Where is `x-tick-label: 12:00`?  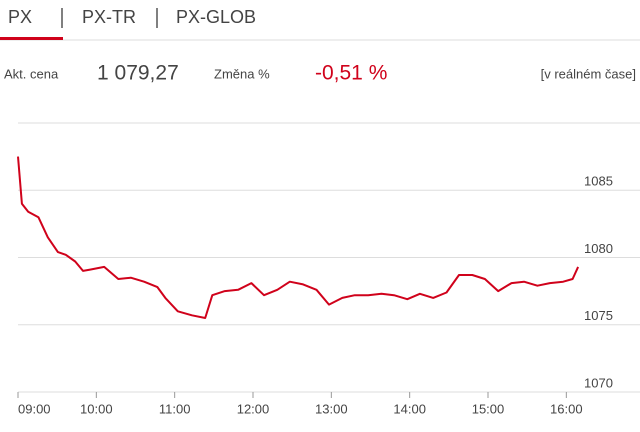 x-tick-label: 12:00 is located at coordinates (253, 408).